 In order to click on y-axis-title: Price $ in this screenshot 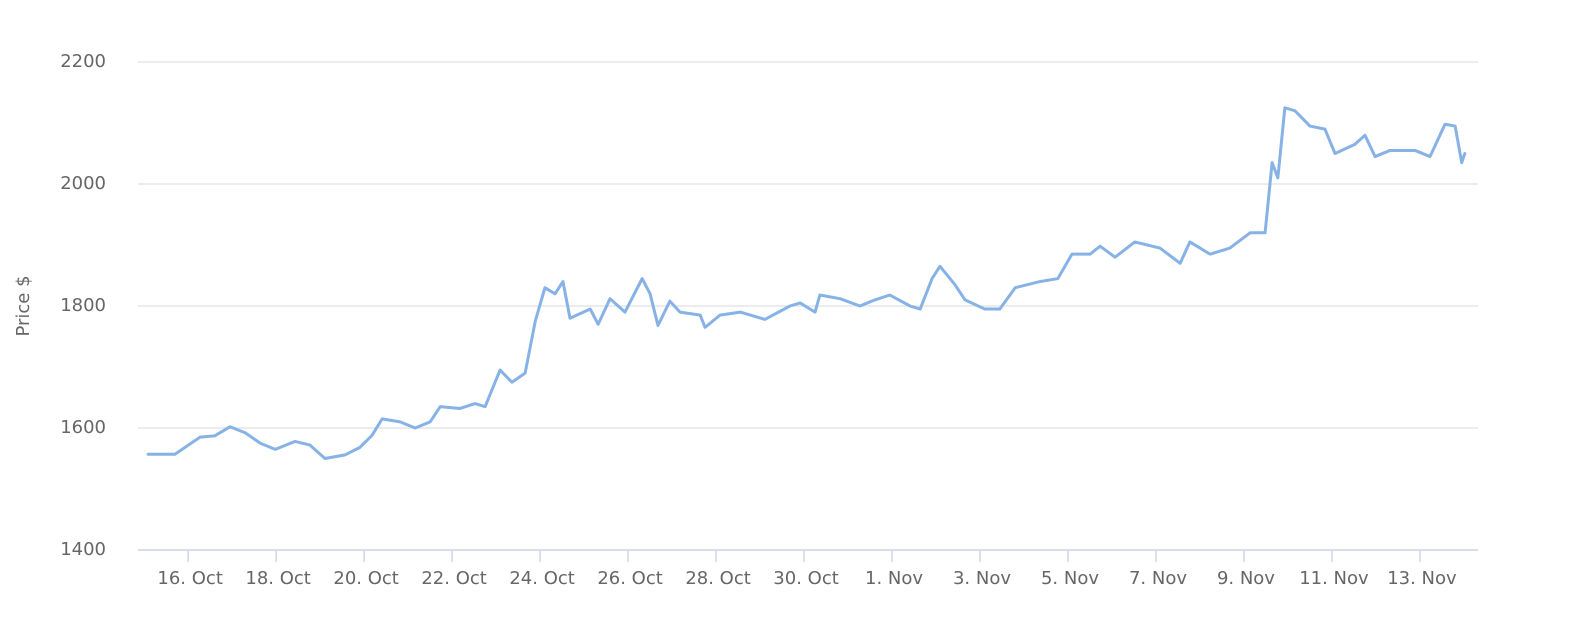, I will do `click(23, 305)`.